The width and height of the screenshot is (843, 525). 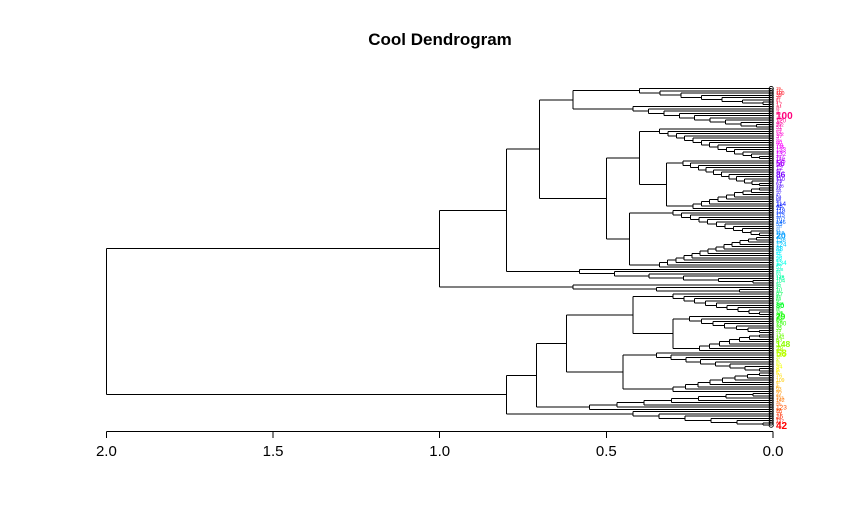 I want to click on leaf-label: 37, so click(x=779, y=137).